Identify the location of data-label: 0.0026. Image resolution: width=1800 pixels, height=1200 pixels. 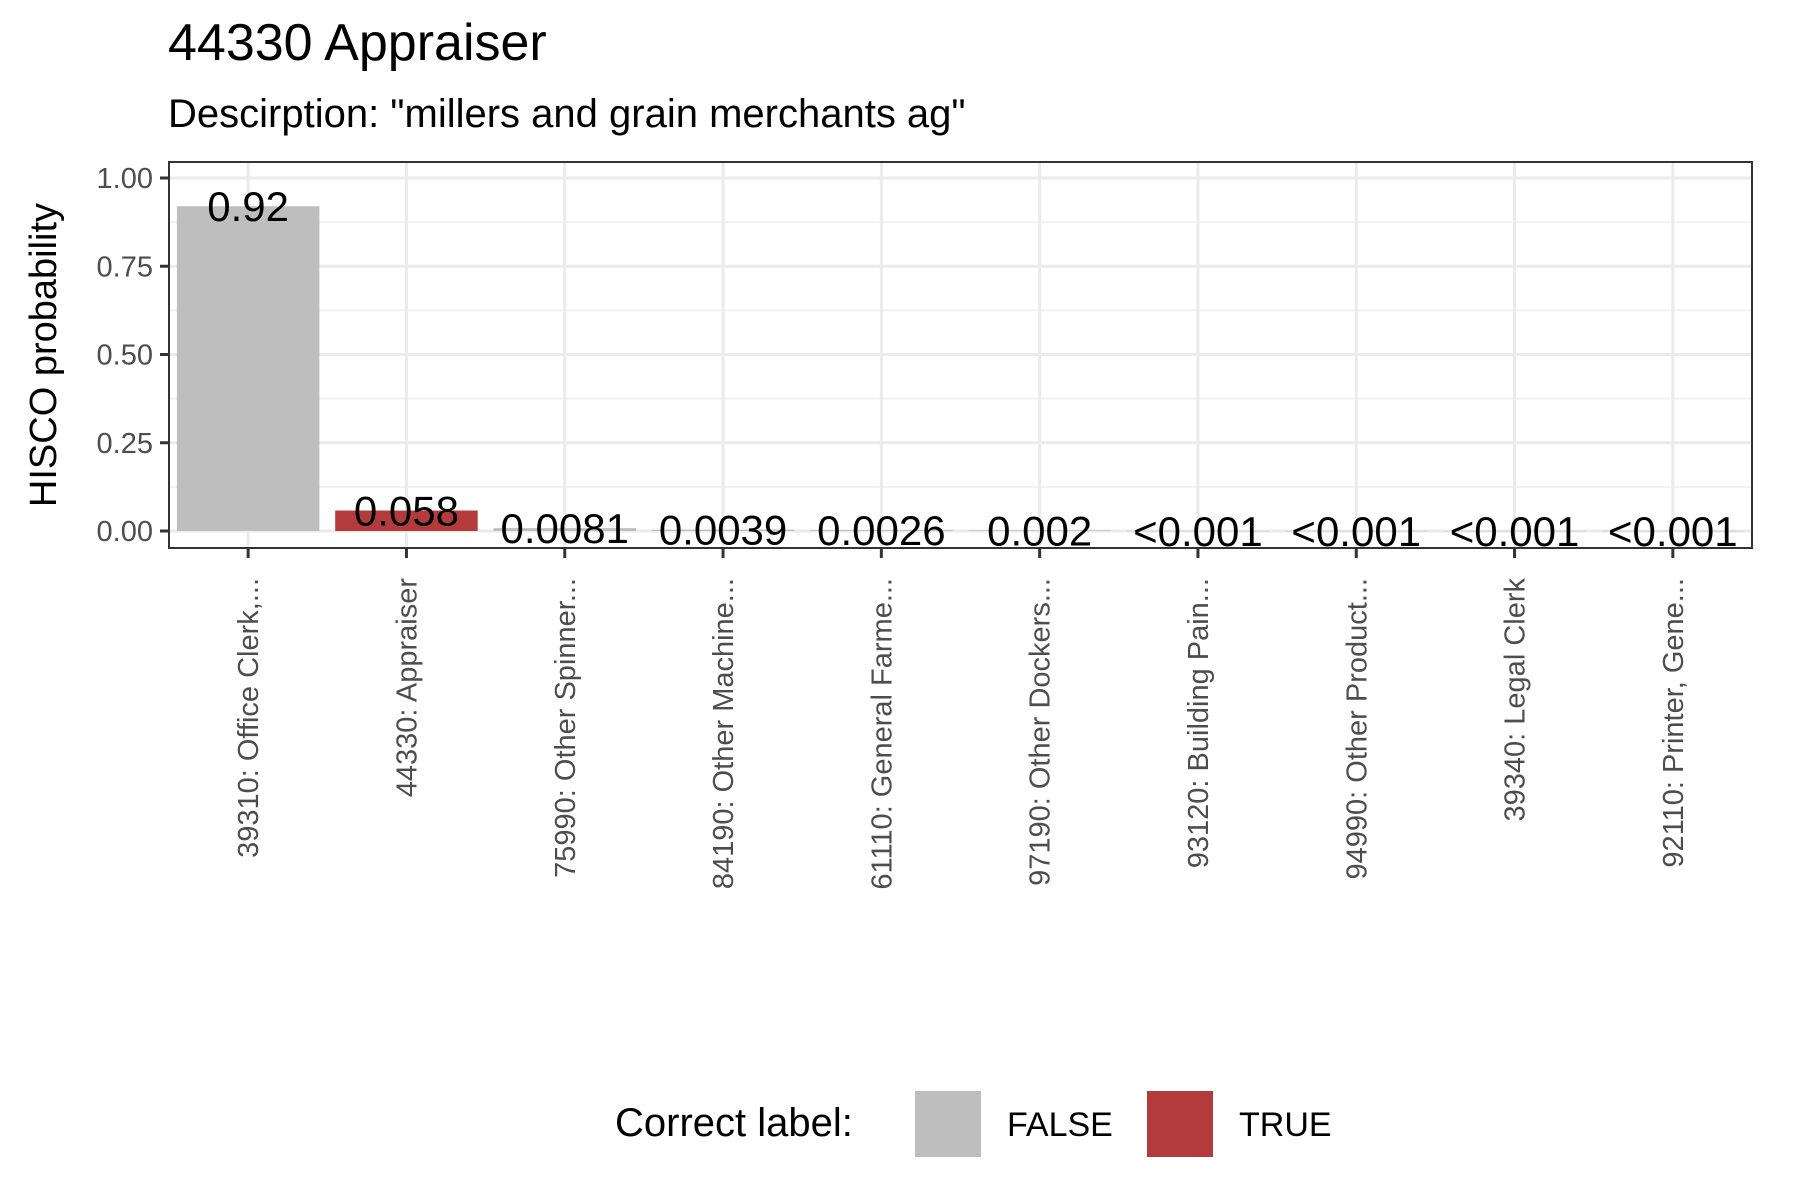
(881, 530).